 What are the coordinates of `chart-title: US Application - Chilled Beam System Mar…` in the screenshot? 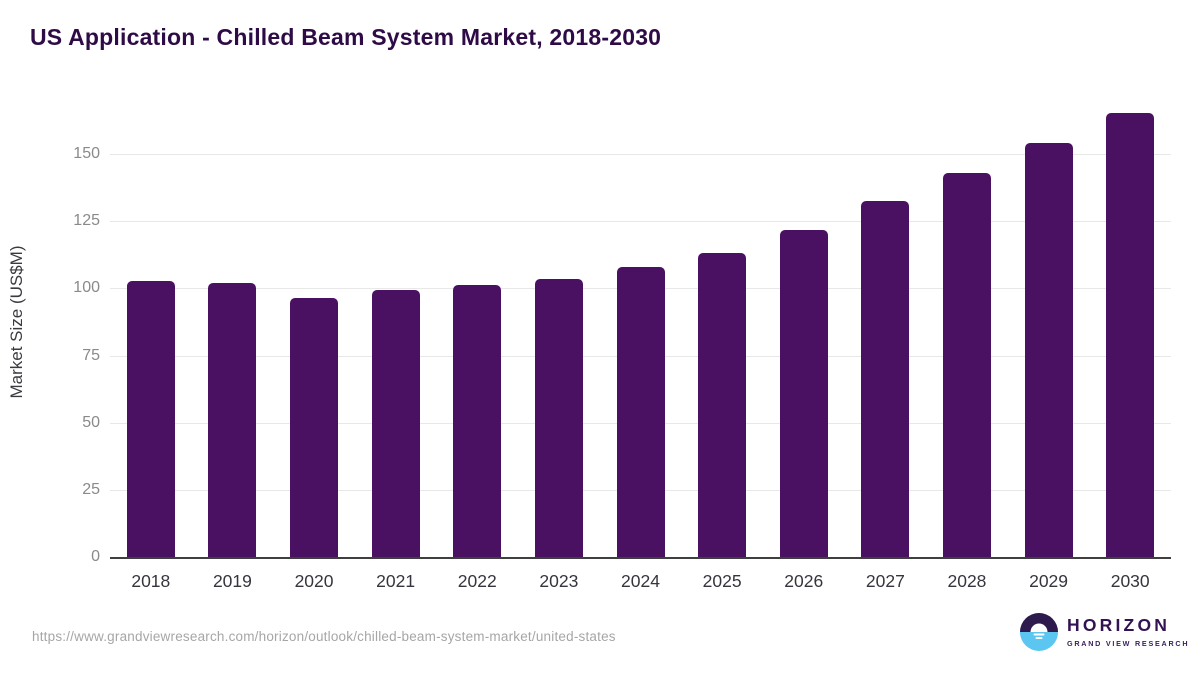 It's located at (346, 37).